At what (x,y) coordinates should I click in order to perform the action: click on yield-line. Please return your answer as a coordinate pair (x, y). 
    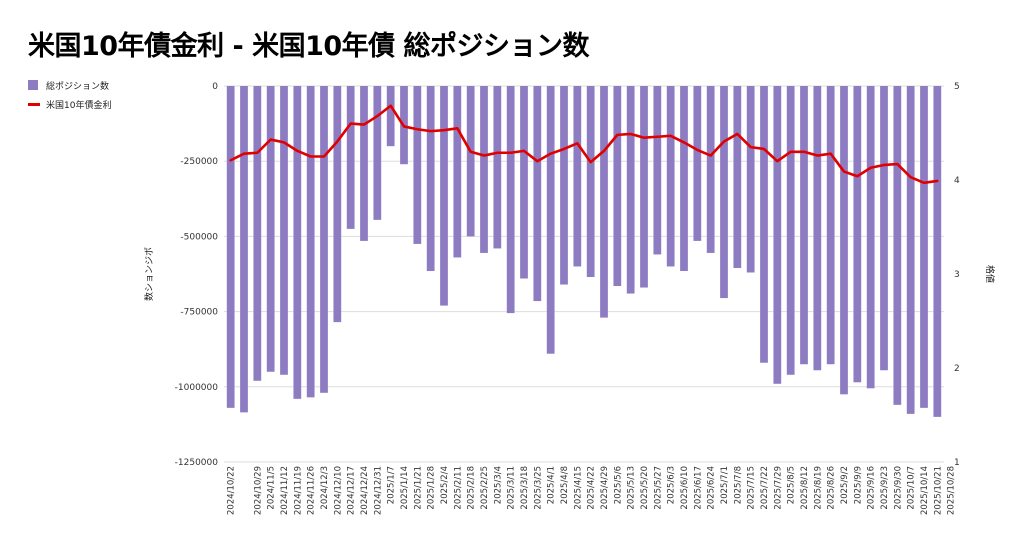
    Looking at the image, I should click on (584, 144).